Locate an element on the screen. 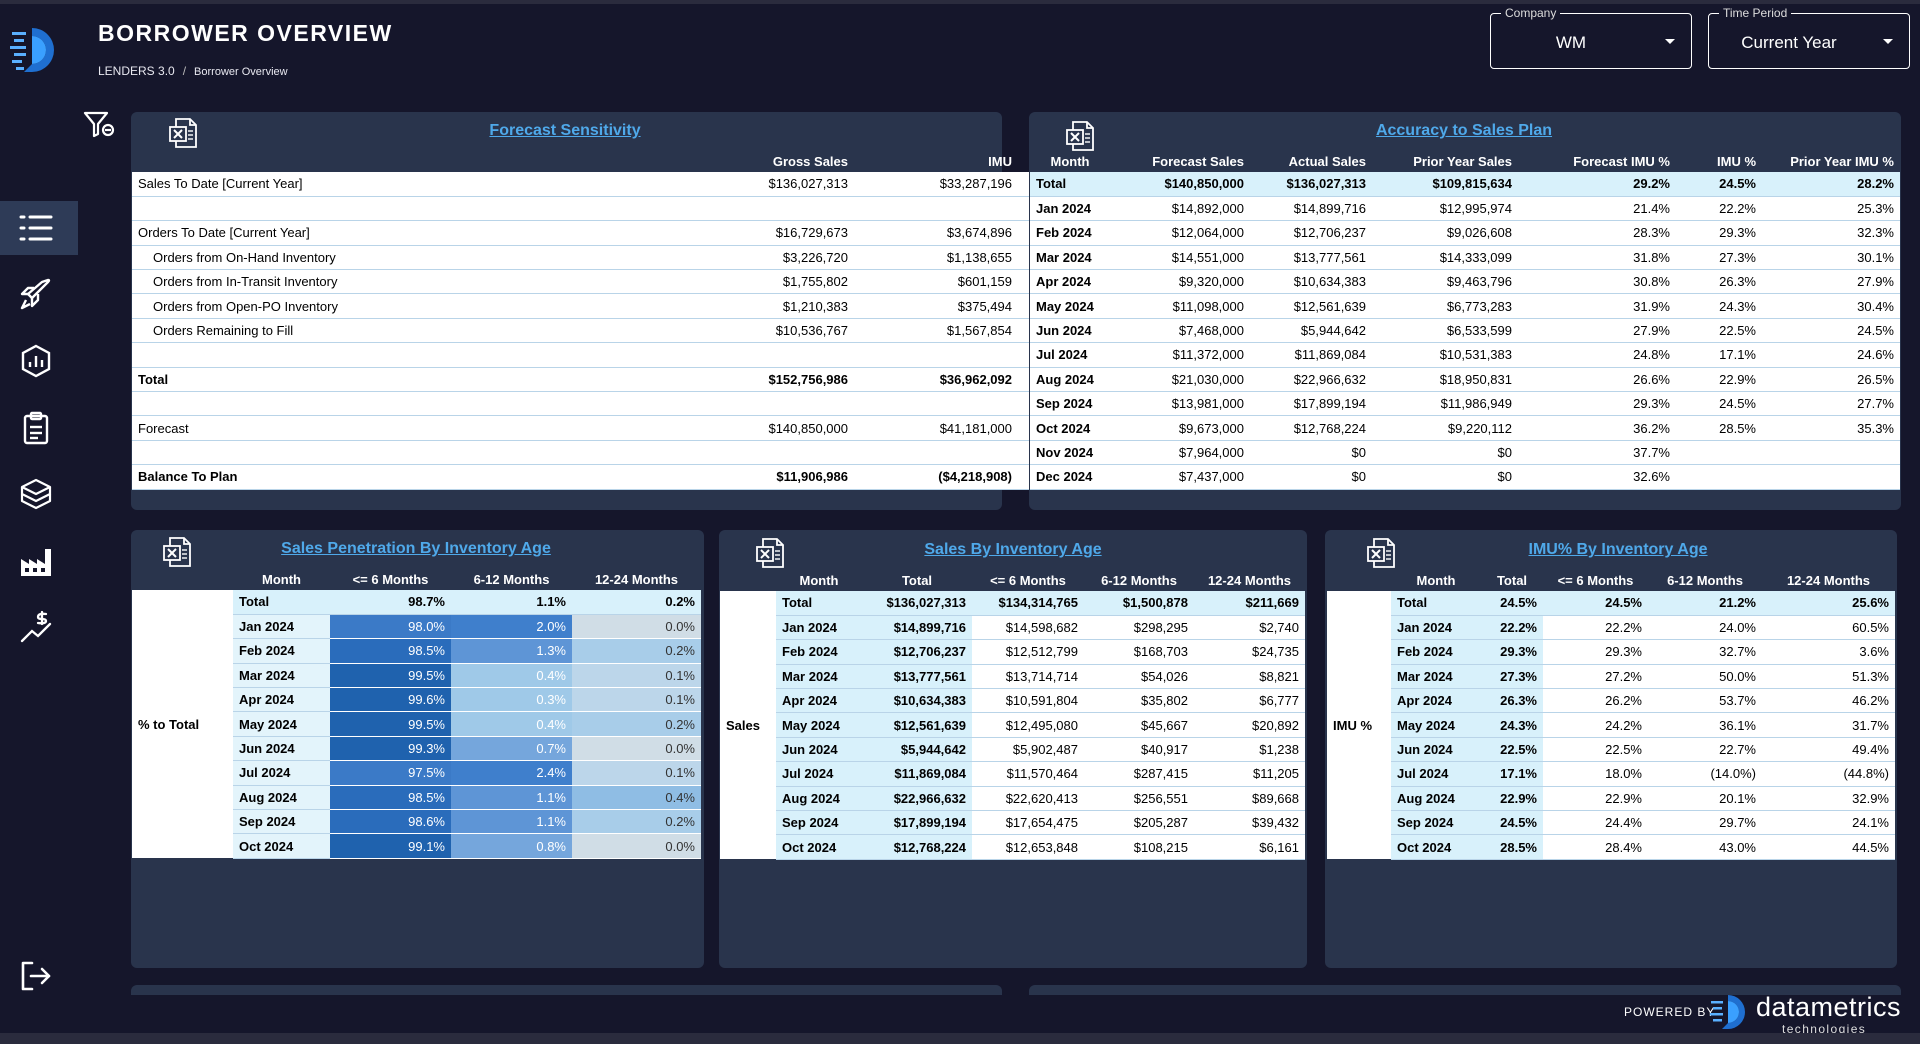 The image size is (1920, 1044). table-cell: $10,531,383 is located at coordinates (1445, 355).